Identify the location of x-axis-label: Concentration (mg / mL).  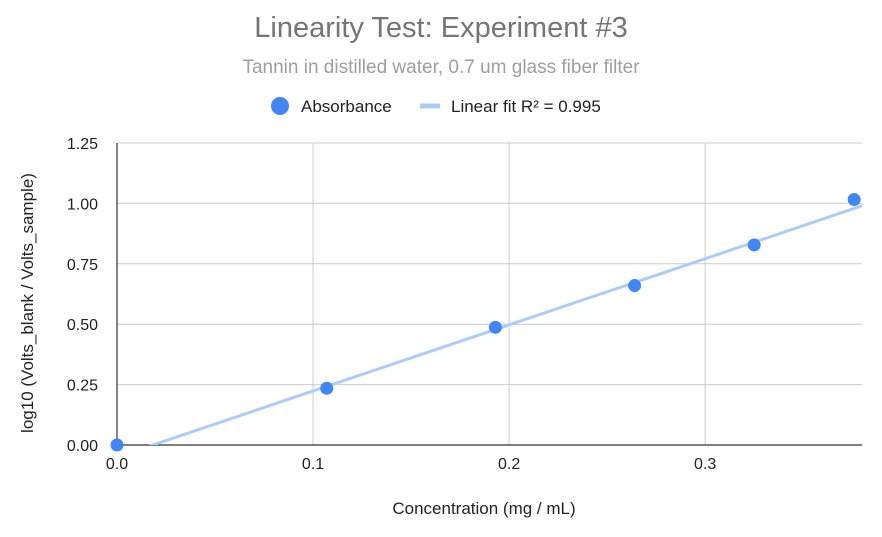
(483, 508).